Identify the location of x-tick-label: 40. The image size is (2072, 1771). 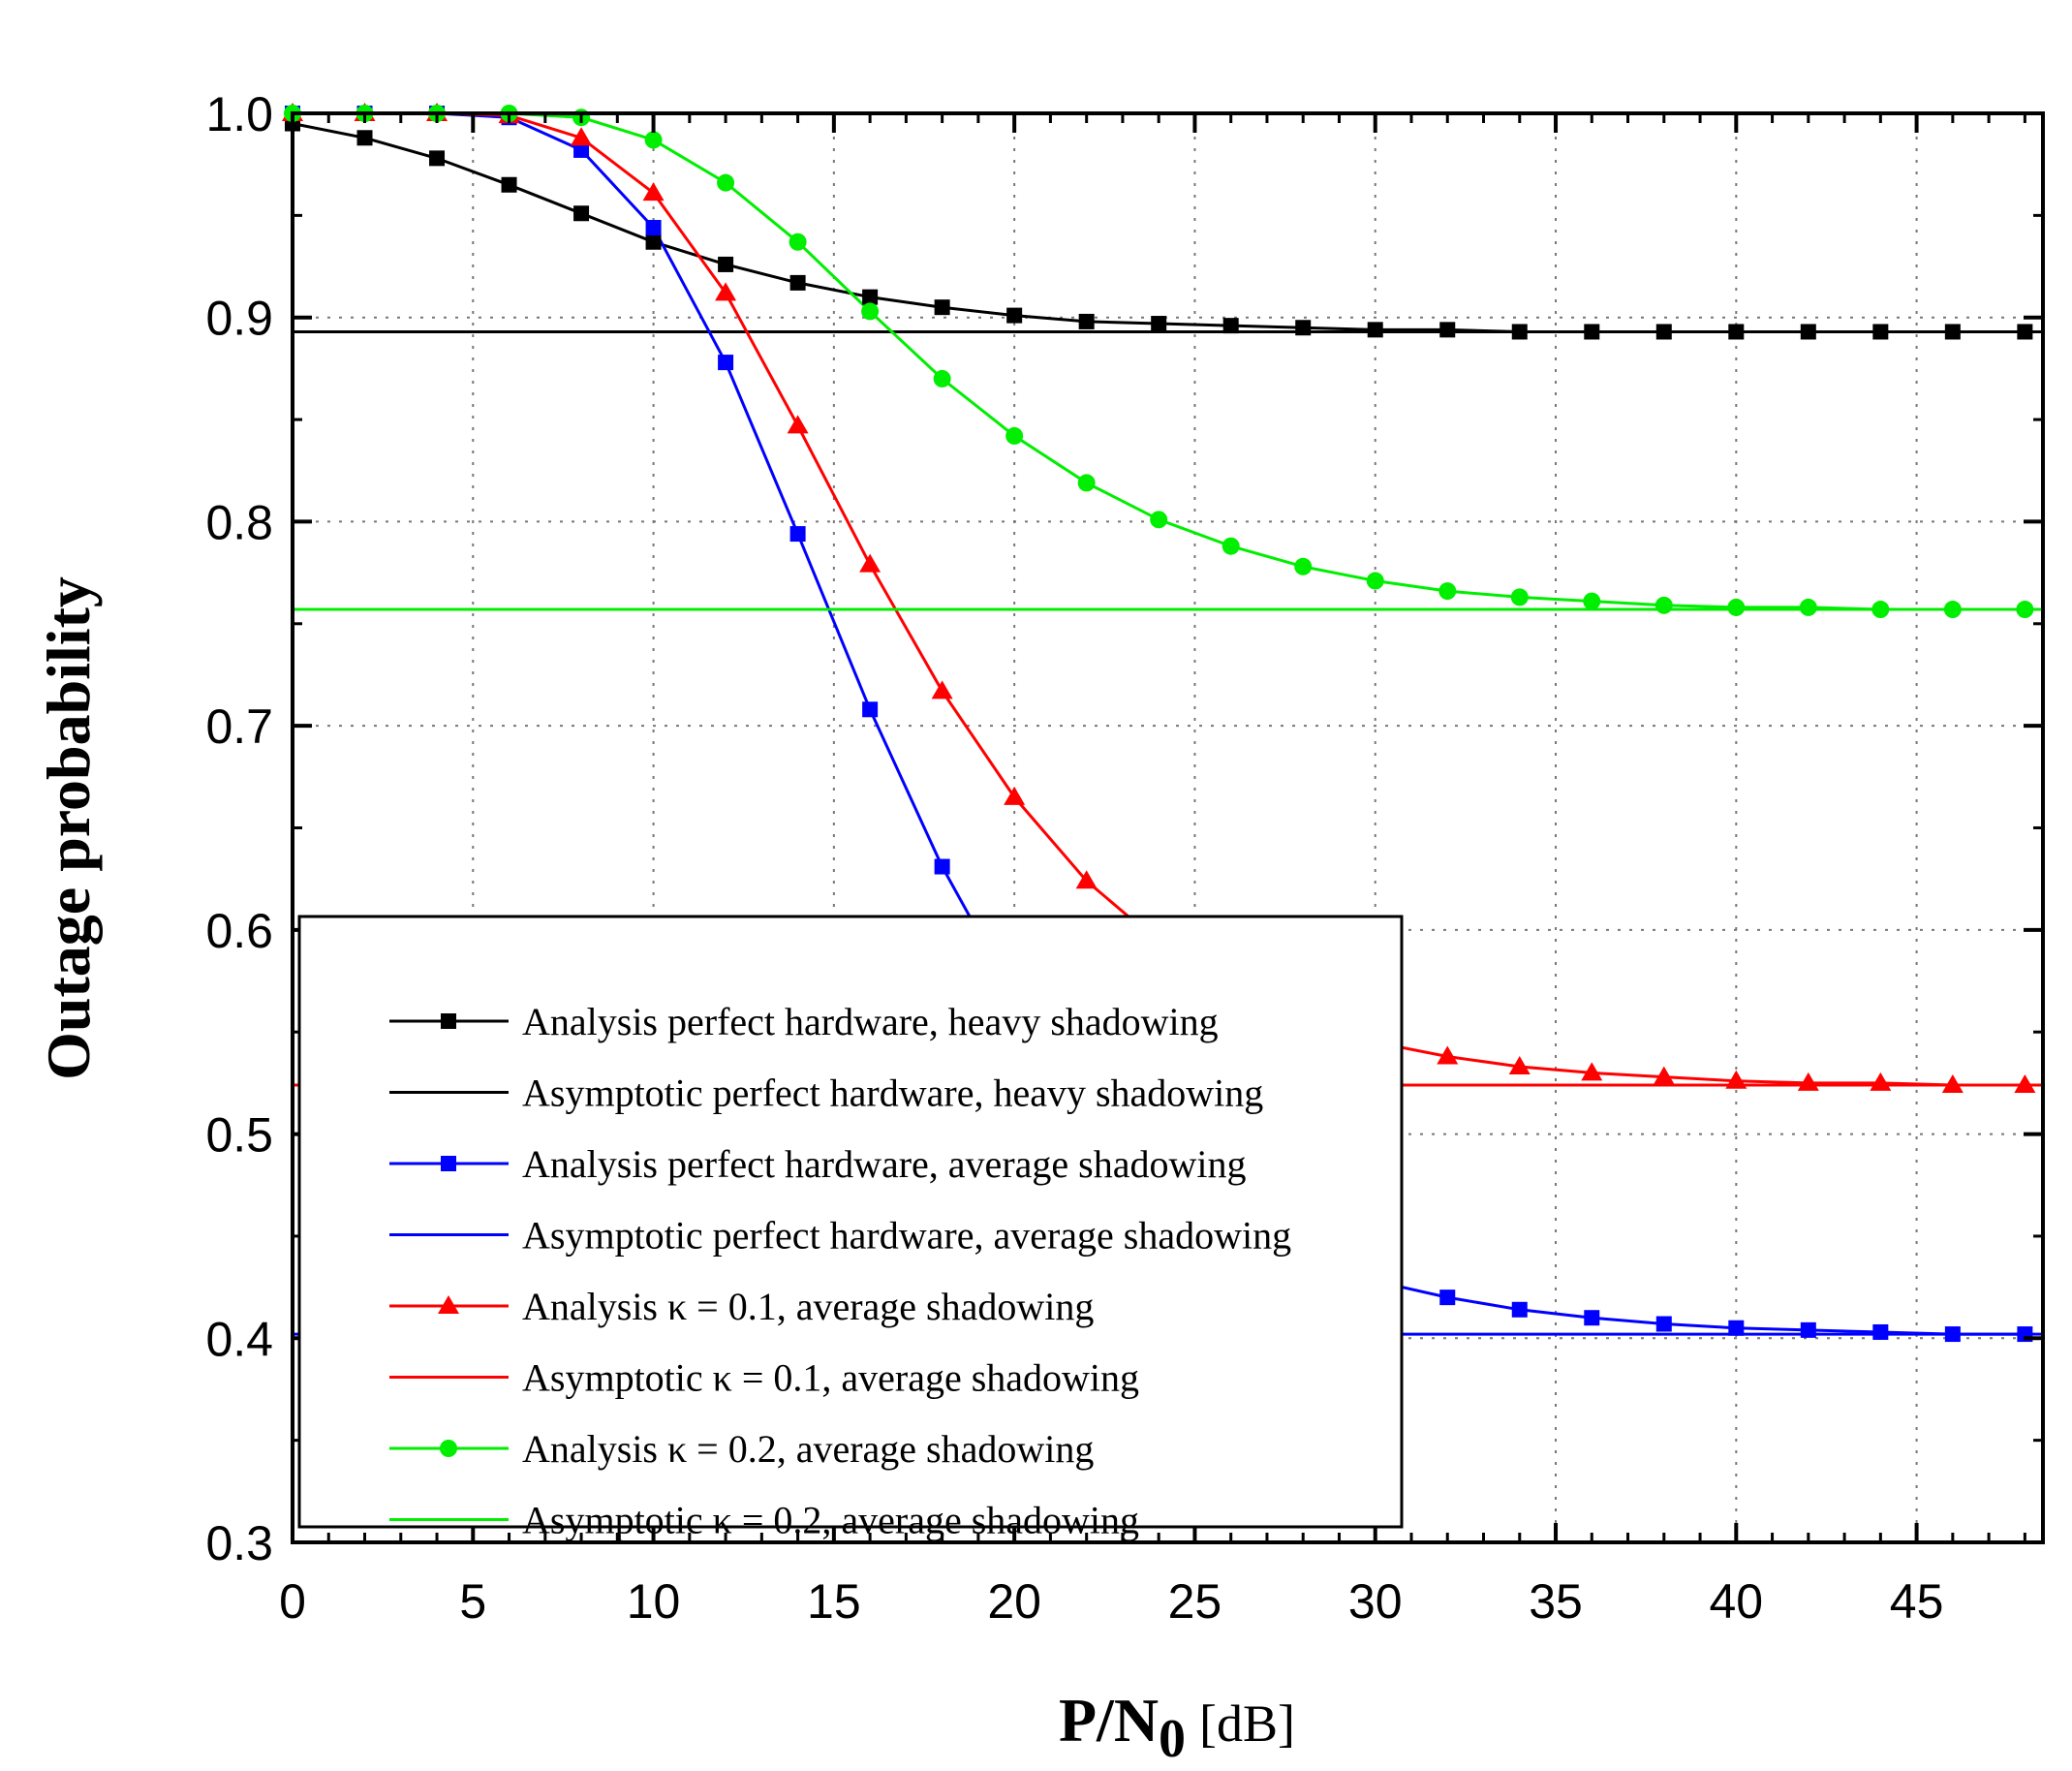
(1736, 1601).